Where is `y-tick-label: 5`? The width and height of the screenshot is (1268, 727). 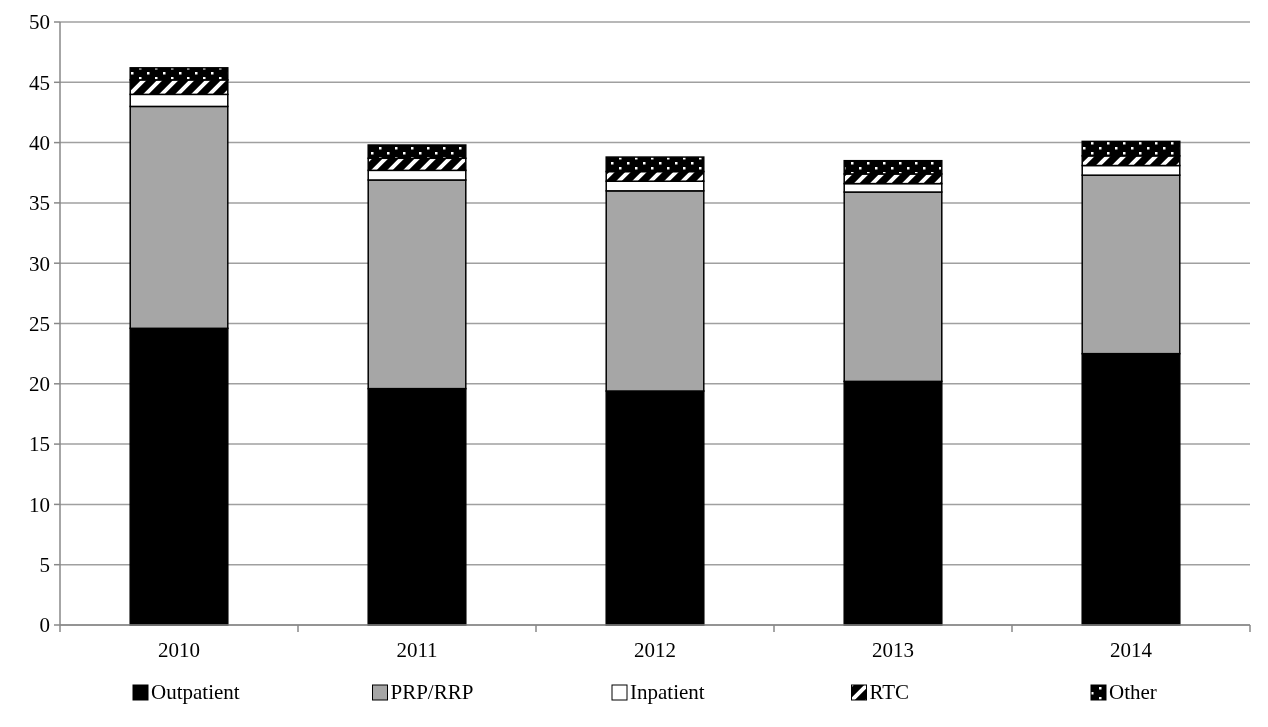
y-tick-label: 5 is located at coordinates (44, 565).